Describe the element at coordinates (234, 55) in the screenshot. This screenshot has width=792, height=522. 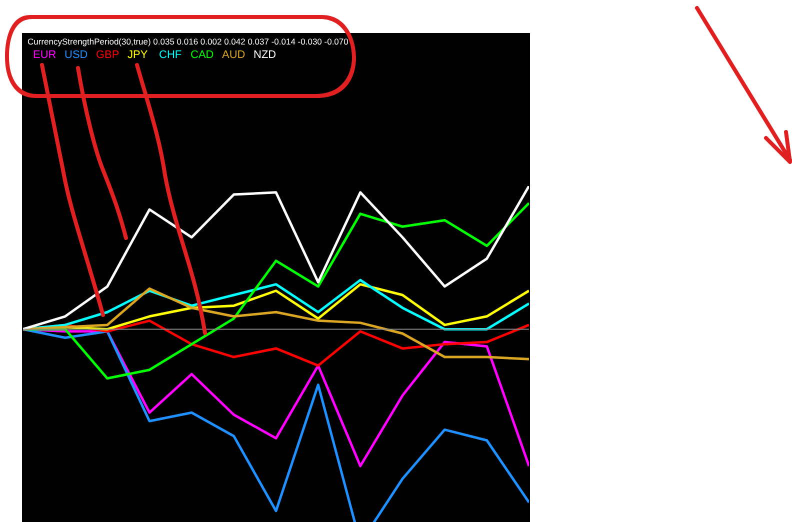
I see `text: AUD` at that location.